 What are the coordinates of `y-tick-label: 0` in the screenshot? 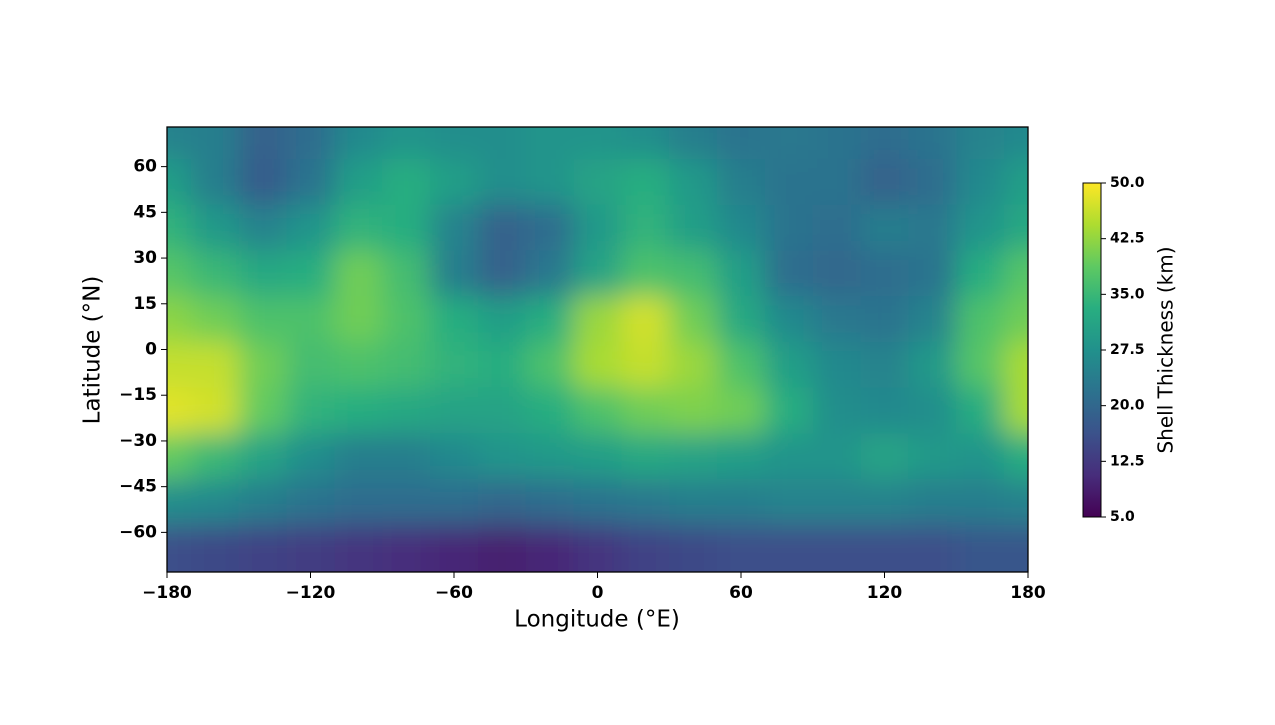 It's located at (151, 350).